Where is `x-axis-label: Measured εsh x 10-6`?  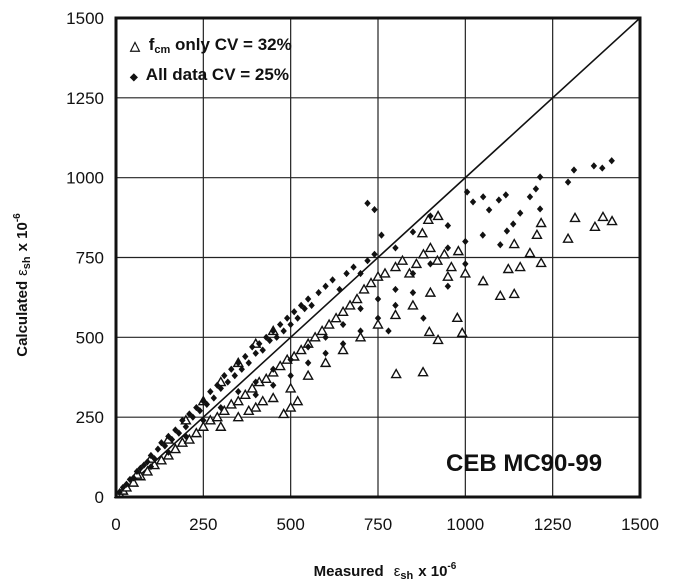
x-axis-label: Measured εsh x 10-6 is located at coordinates (385, 571).